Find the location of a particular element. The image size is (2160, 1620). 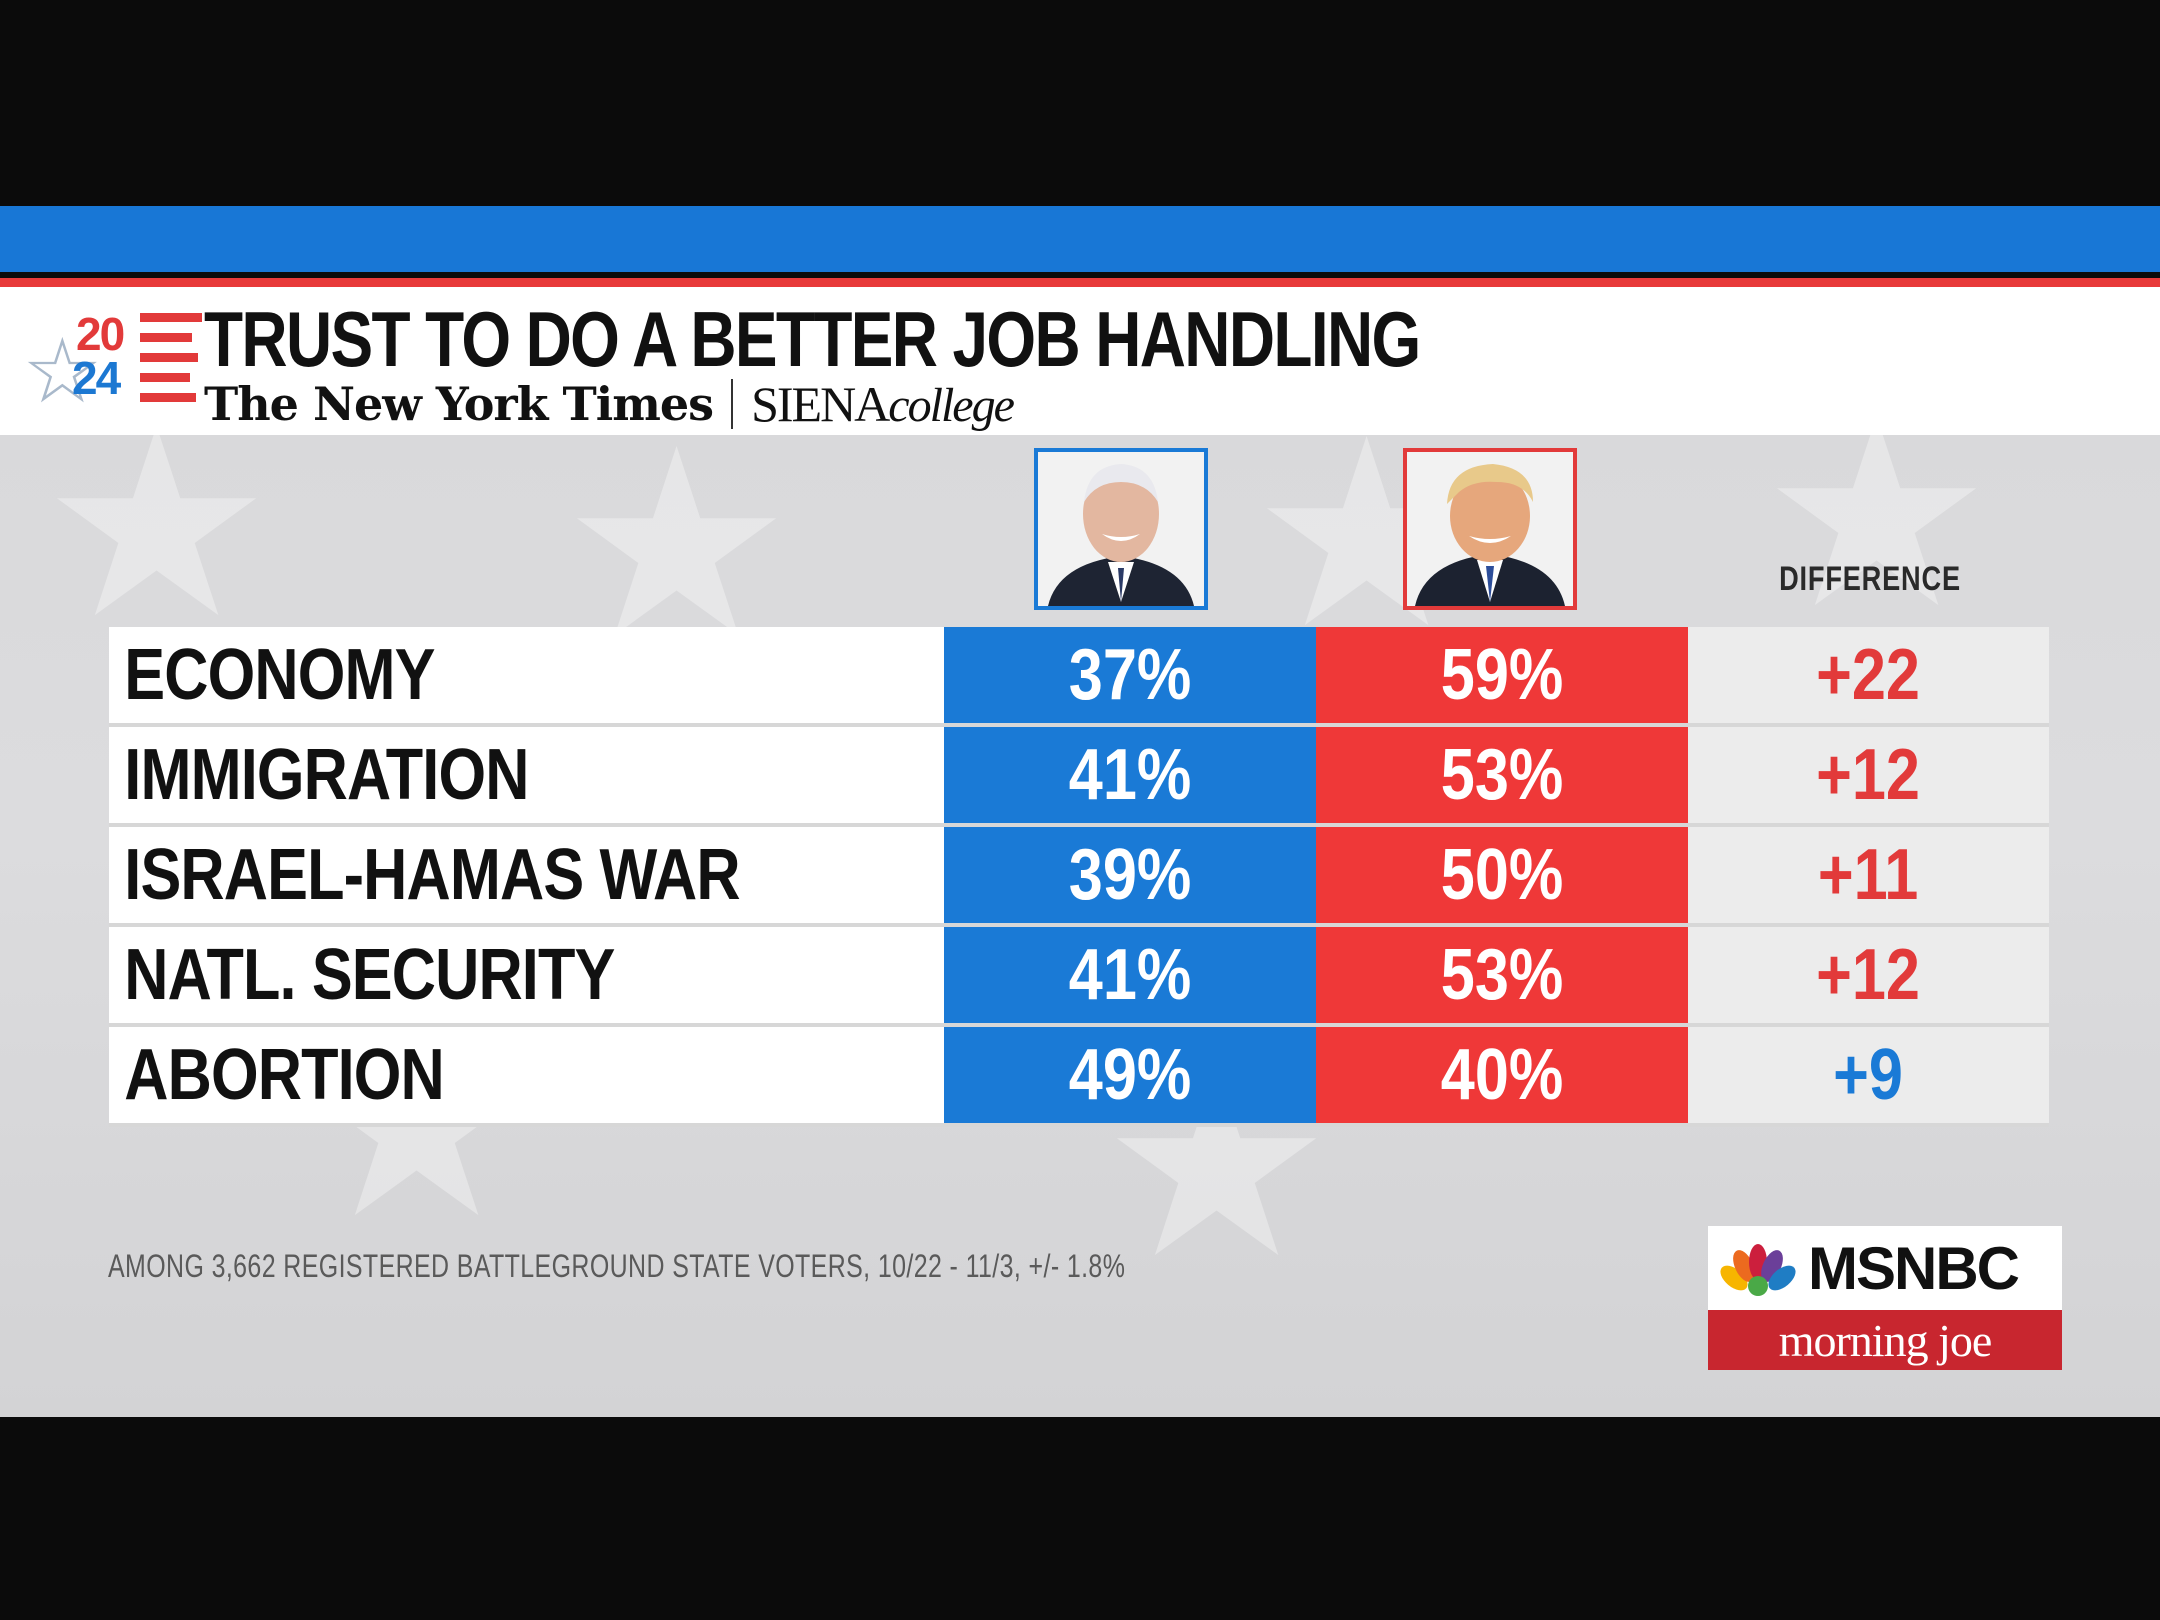

table-row: ECONOMY 37% 59% +22 is located at coordinates (1079, 677).